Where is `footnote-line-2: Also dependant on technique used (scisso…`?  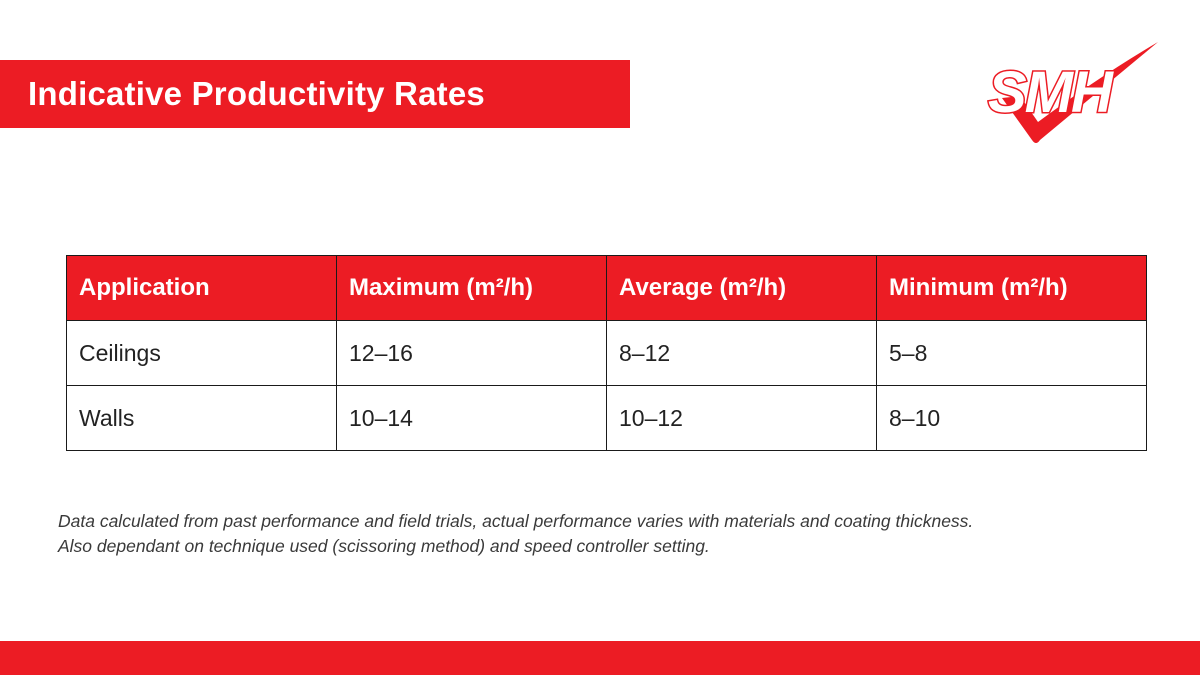 footnote-line-2: Also dependant on technique used (scisso… is located at coordinates (384, 546).